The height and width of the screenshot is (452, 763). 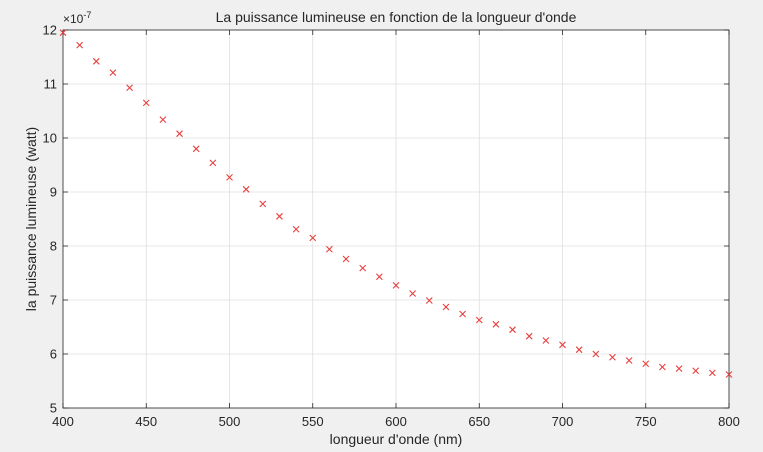 What do you see at coordinates (51, 84) in the screenshot?
I see `y-tick-label-6: 11` at bounding box center [51, 84].